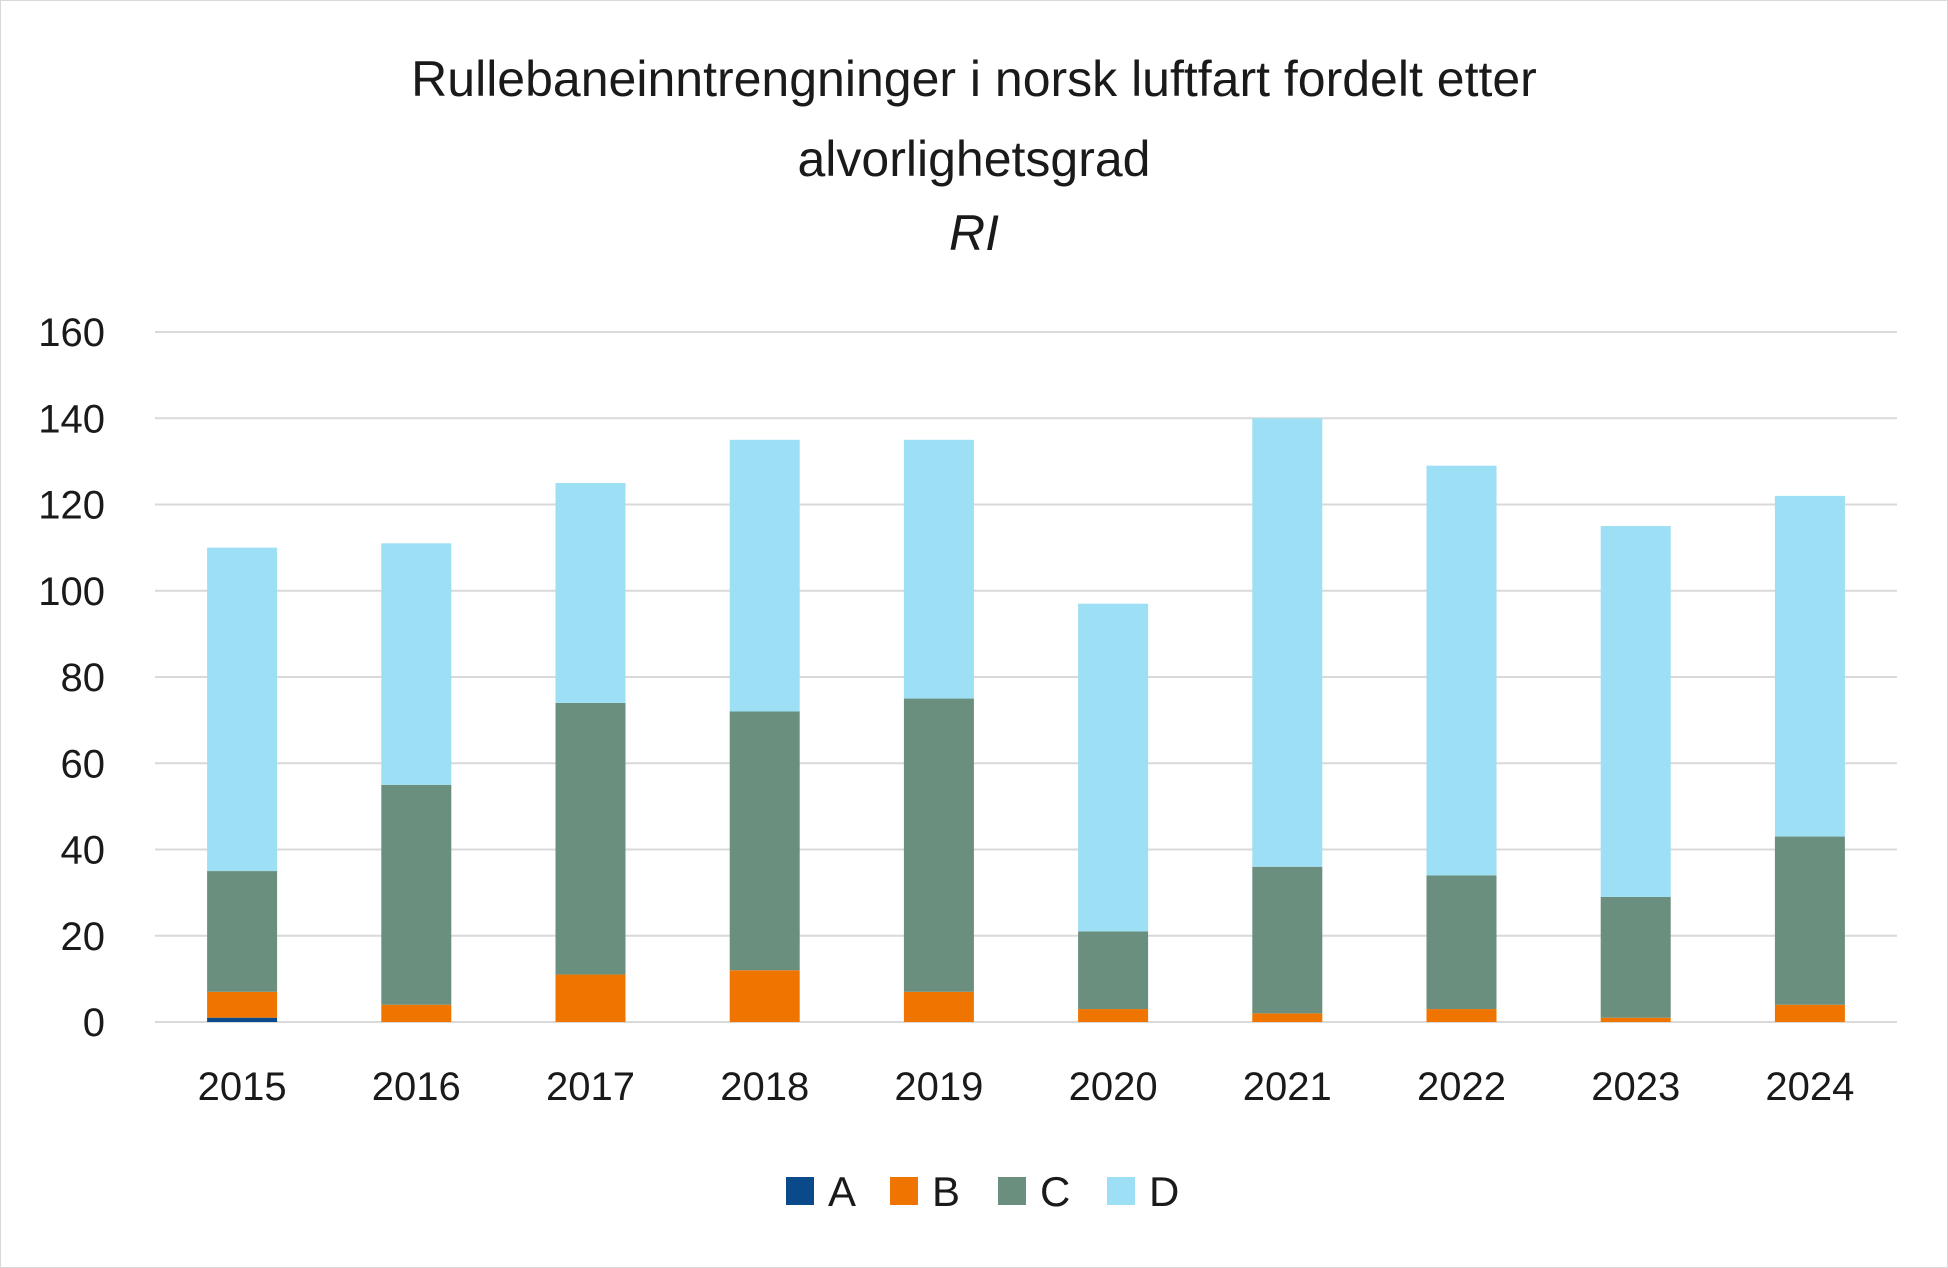 The width and height of the screenshot is (1948, 1268). Describe the element at coordinates (1809, 1087) in the screenshot. I see `x-tick-label: 2024` at that location.